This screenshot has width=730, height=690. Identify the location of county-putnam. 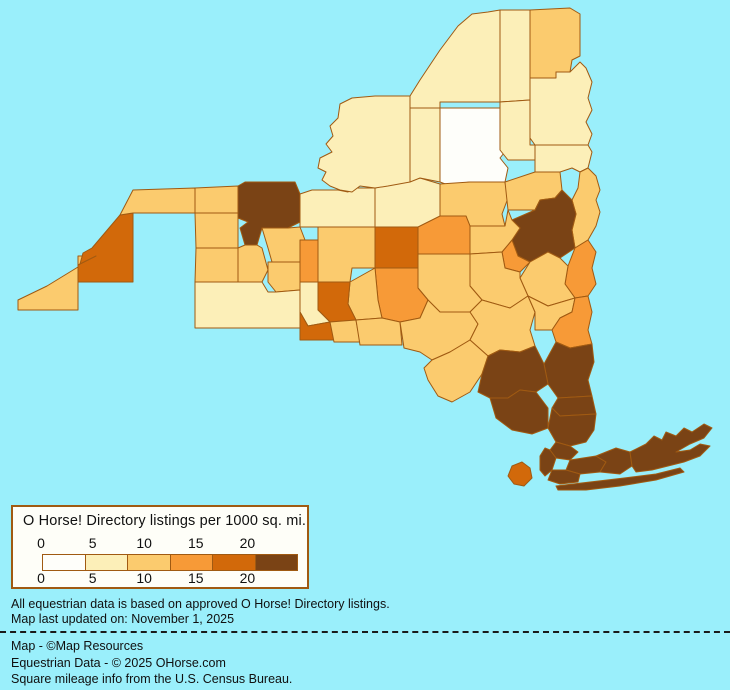
(574, 406).